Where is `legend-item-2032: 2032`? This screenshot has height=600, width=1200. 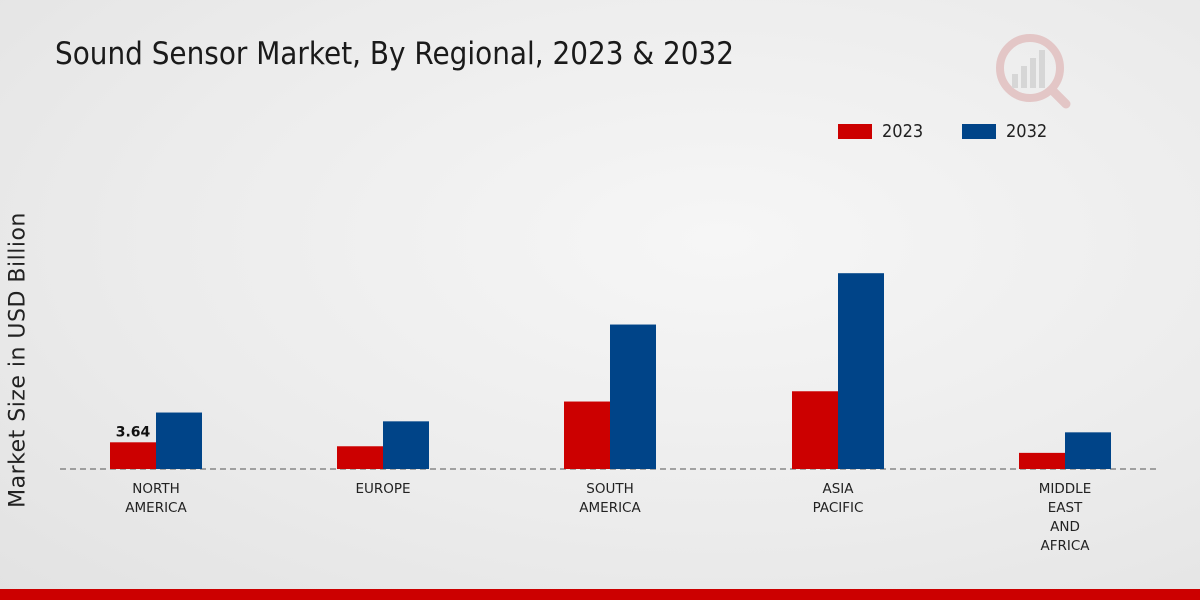
legend-item-2032: 2032 is located at coordinates (1006, 131).